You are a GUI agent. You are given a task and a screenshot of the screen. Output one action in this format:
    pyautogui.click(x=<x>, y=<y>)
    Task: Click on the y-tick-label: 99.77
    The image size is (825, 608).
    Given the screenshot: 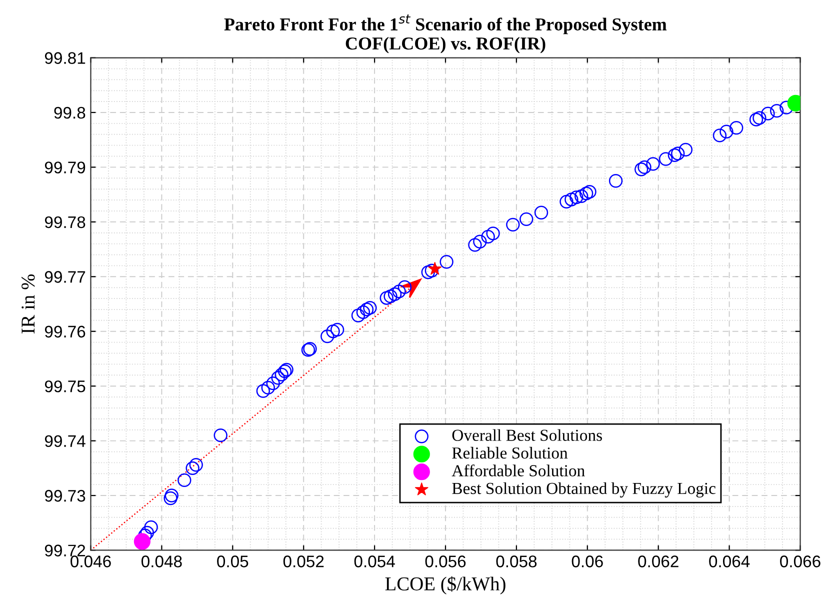 What is the action you would take?
    pyautogui.click(x=65, y=277)
    